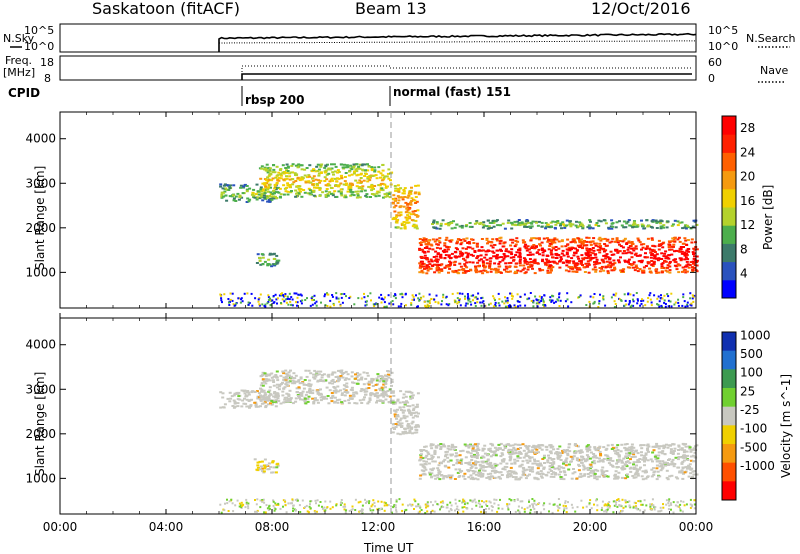  I want to click on date-title: 12/Oct/2016, so click(641, 9).